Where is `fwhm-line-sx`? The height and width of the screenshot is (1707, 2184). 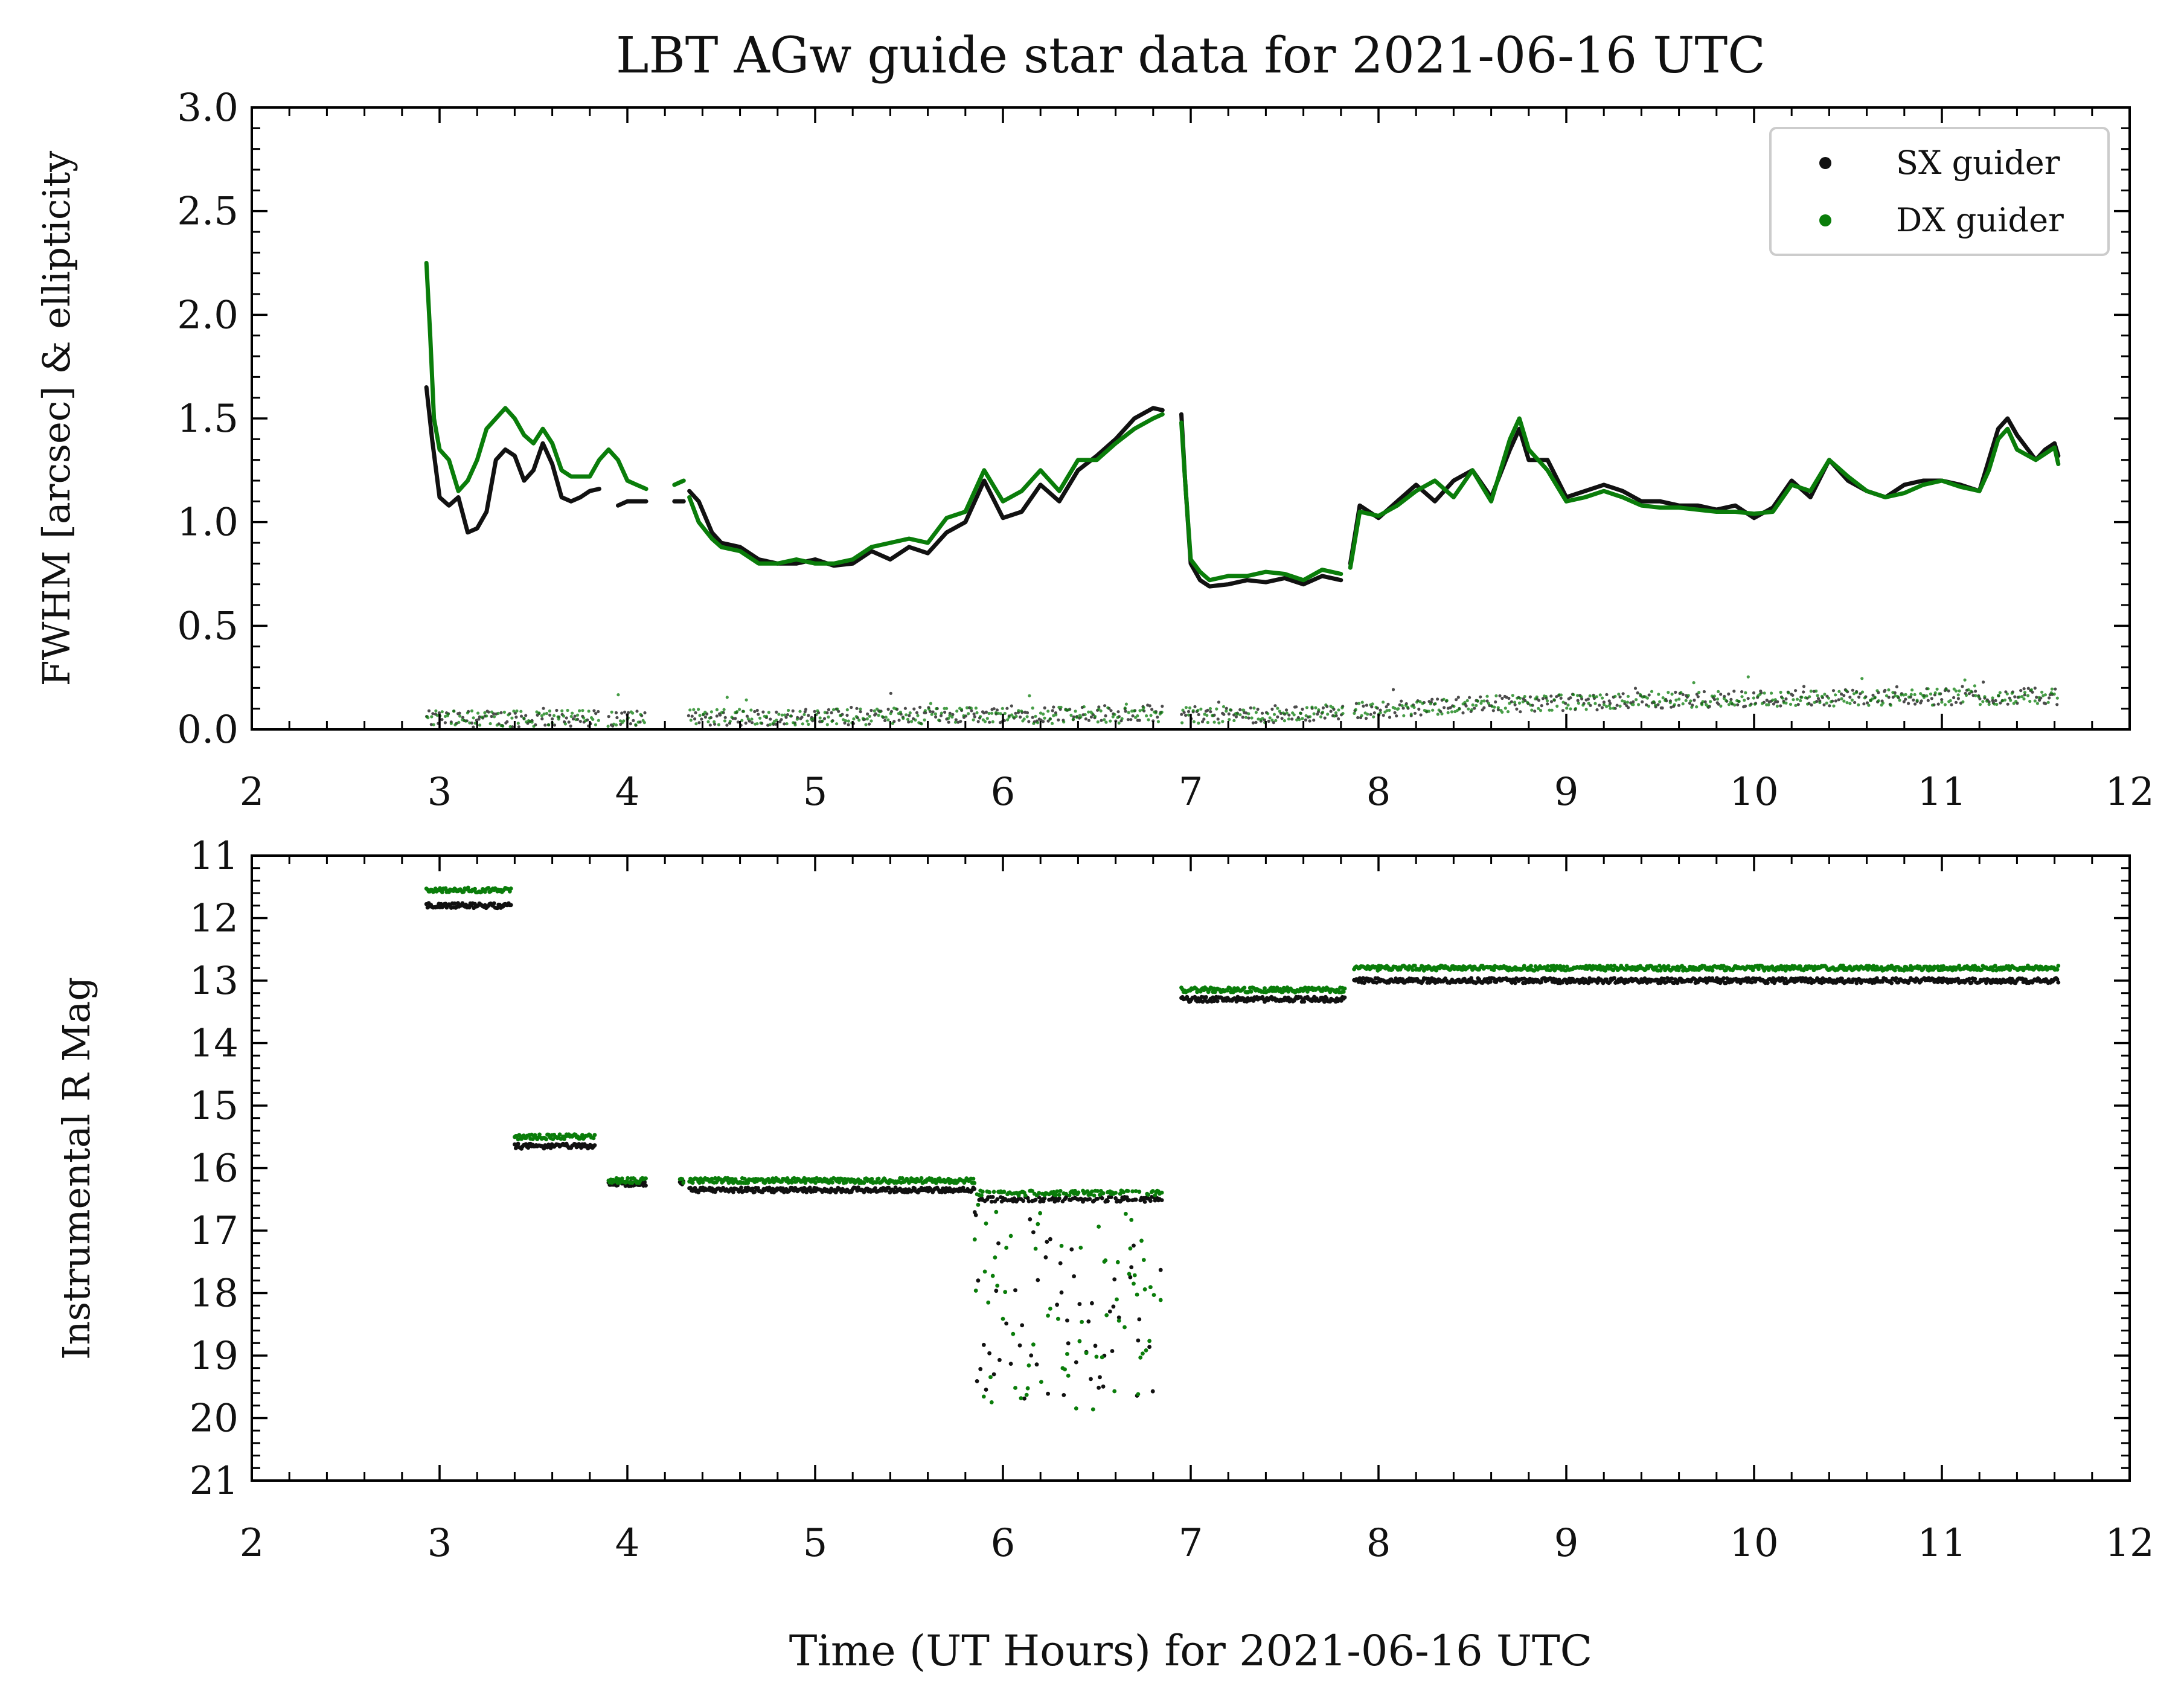 fwhm-line-sx is located at coordinates (512, 460).